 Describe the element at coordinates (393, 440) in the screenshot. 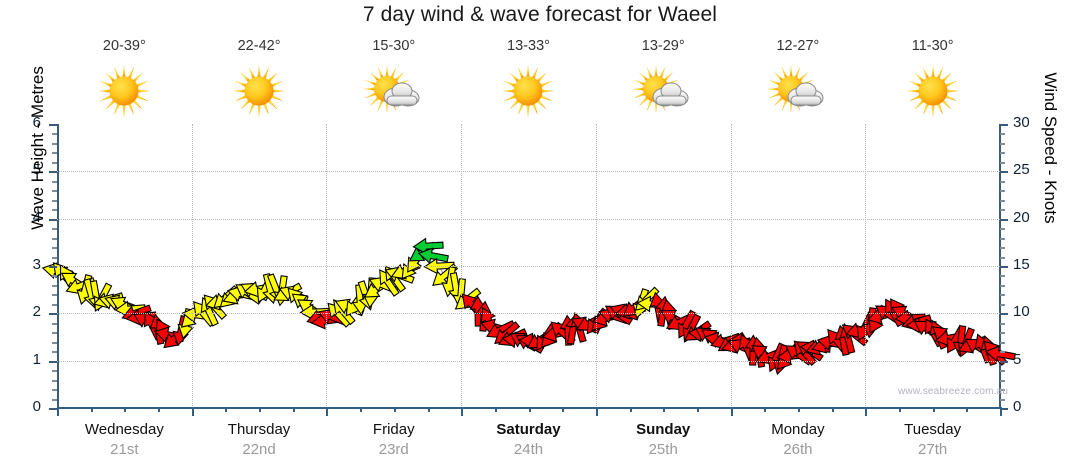

I see `day-label-friday: Friday 23rd` at that location.